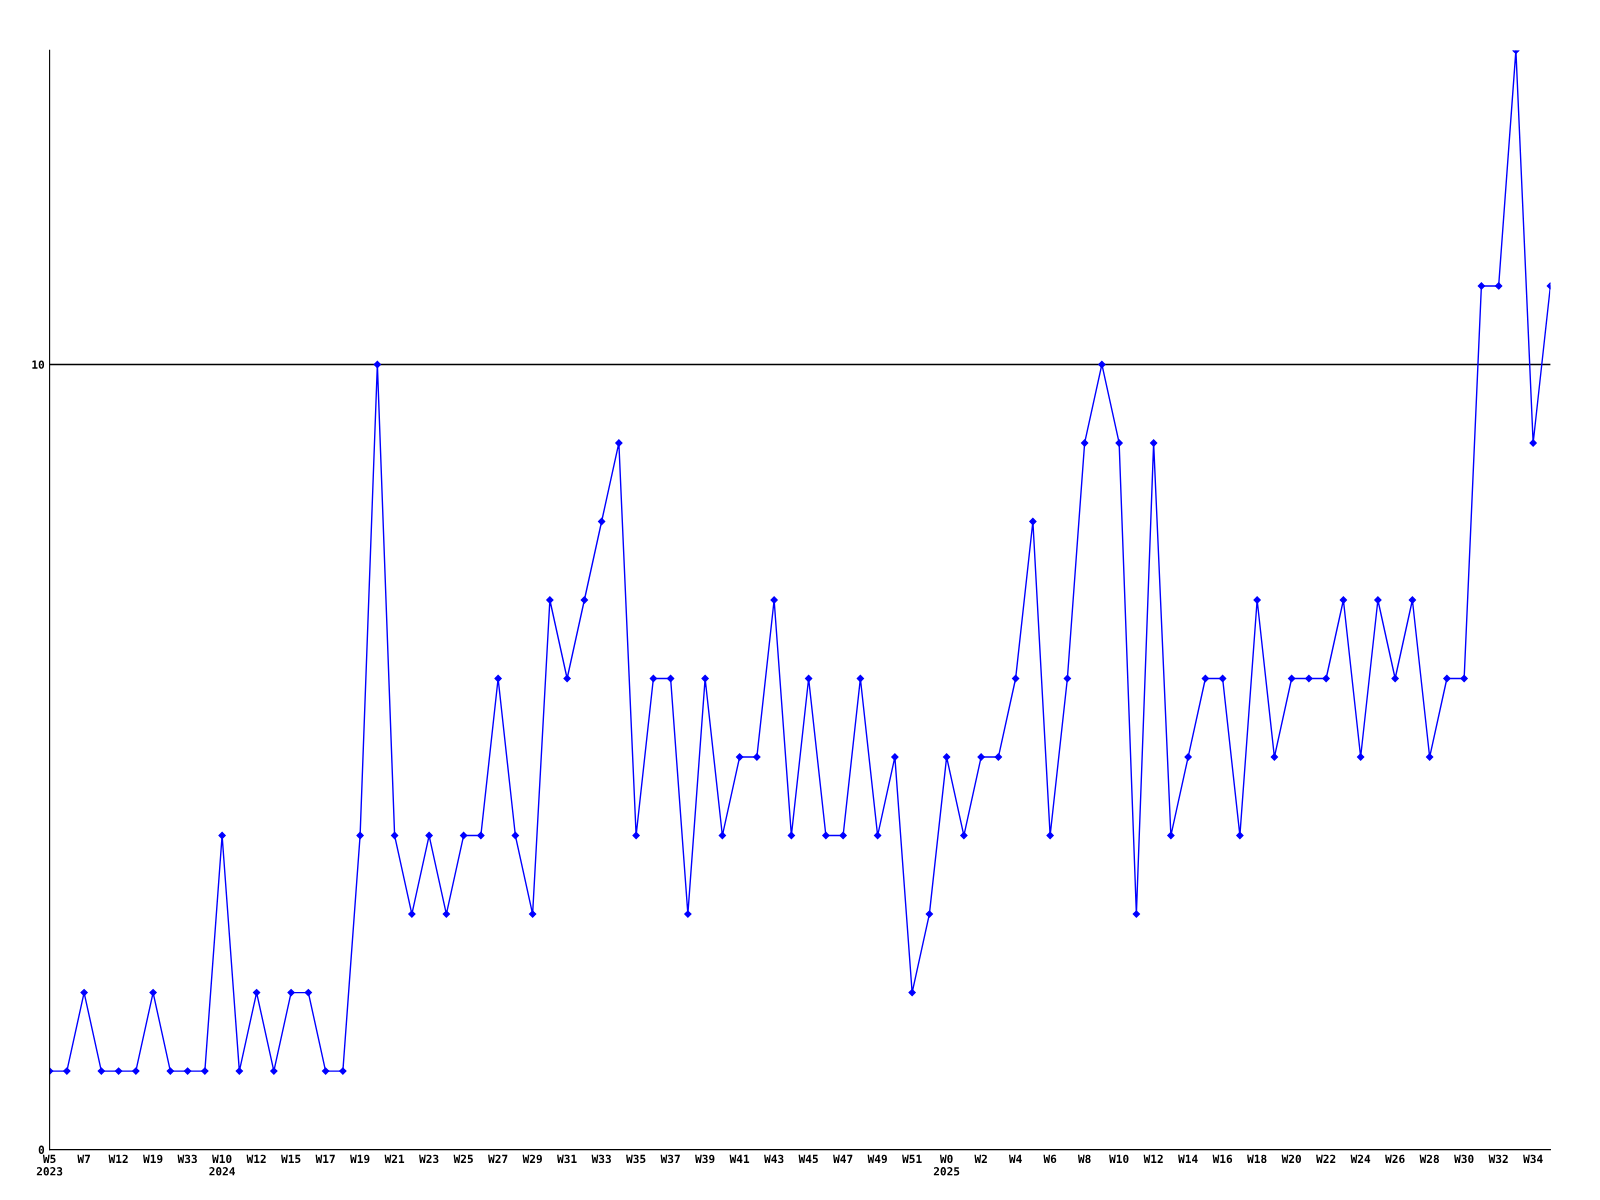 The image size is (1600, 1200). I want to click on x-tick-label: W31, so click(567, 1159).